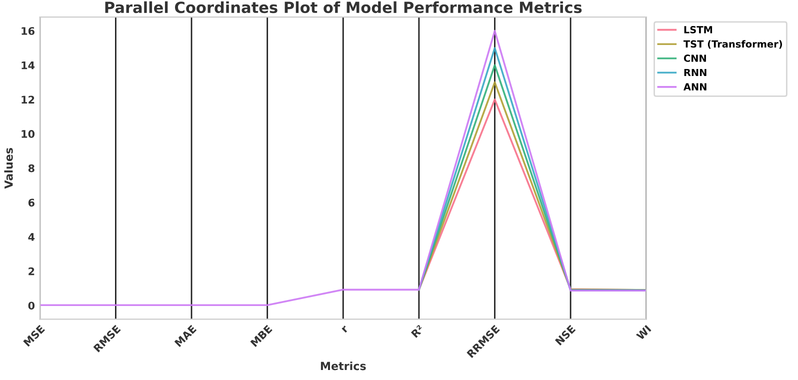 Image resolution: width=798 pixels, height=380 pixels. Describe the element at coordinates (31, 237) in the screenshot. I see `y-tick-label: 4` at that location.